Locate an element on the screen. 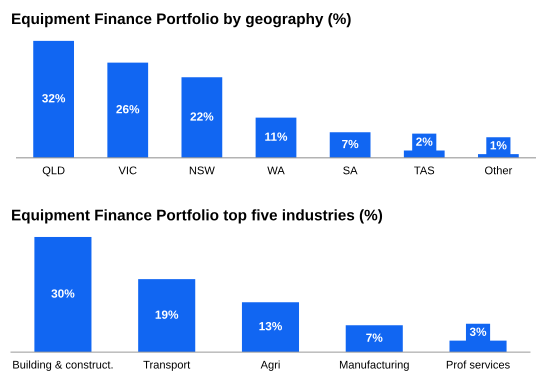 This screenshot has height=384, width=552. x-tick-label: SA is located at coordinates (350, 170).